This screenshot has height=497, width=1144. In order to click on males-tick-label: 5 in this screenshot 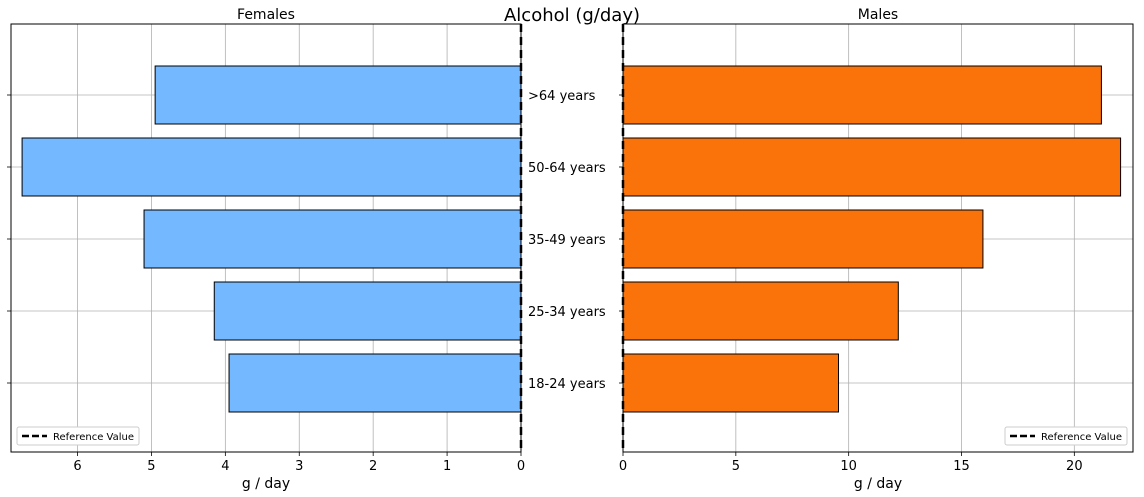, I will do `click(736, 466)`.